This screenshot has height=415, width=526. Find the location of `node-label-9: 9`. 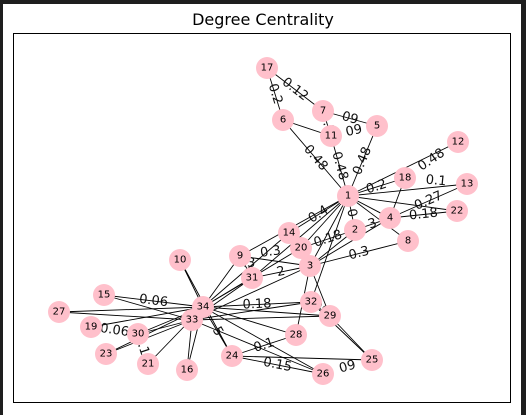

node-label-9: 9 is located at coordinates (240, 256).